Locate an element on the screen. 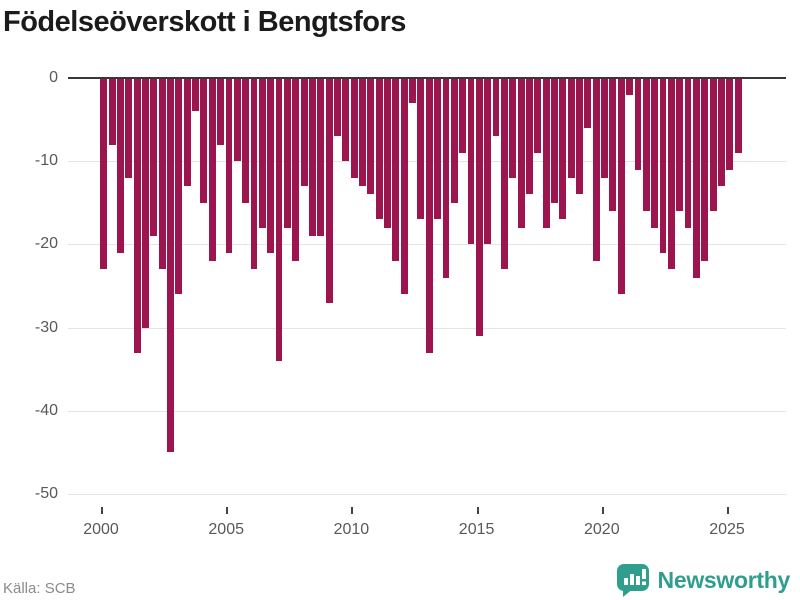 This screenshot has height=600, width=800. y-axis-tick-label: -10 is located at coordinates (46, 161).